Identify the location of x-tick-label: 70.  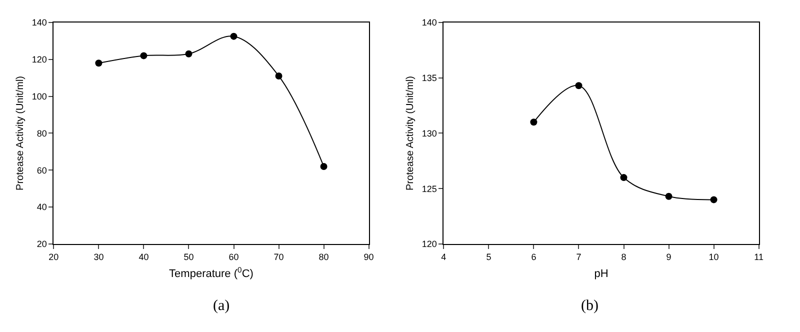
(279, 257).